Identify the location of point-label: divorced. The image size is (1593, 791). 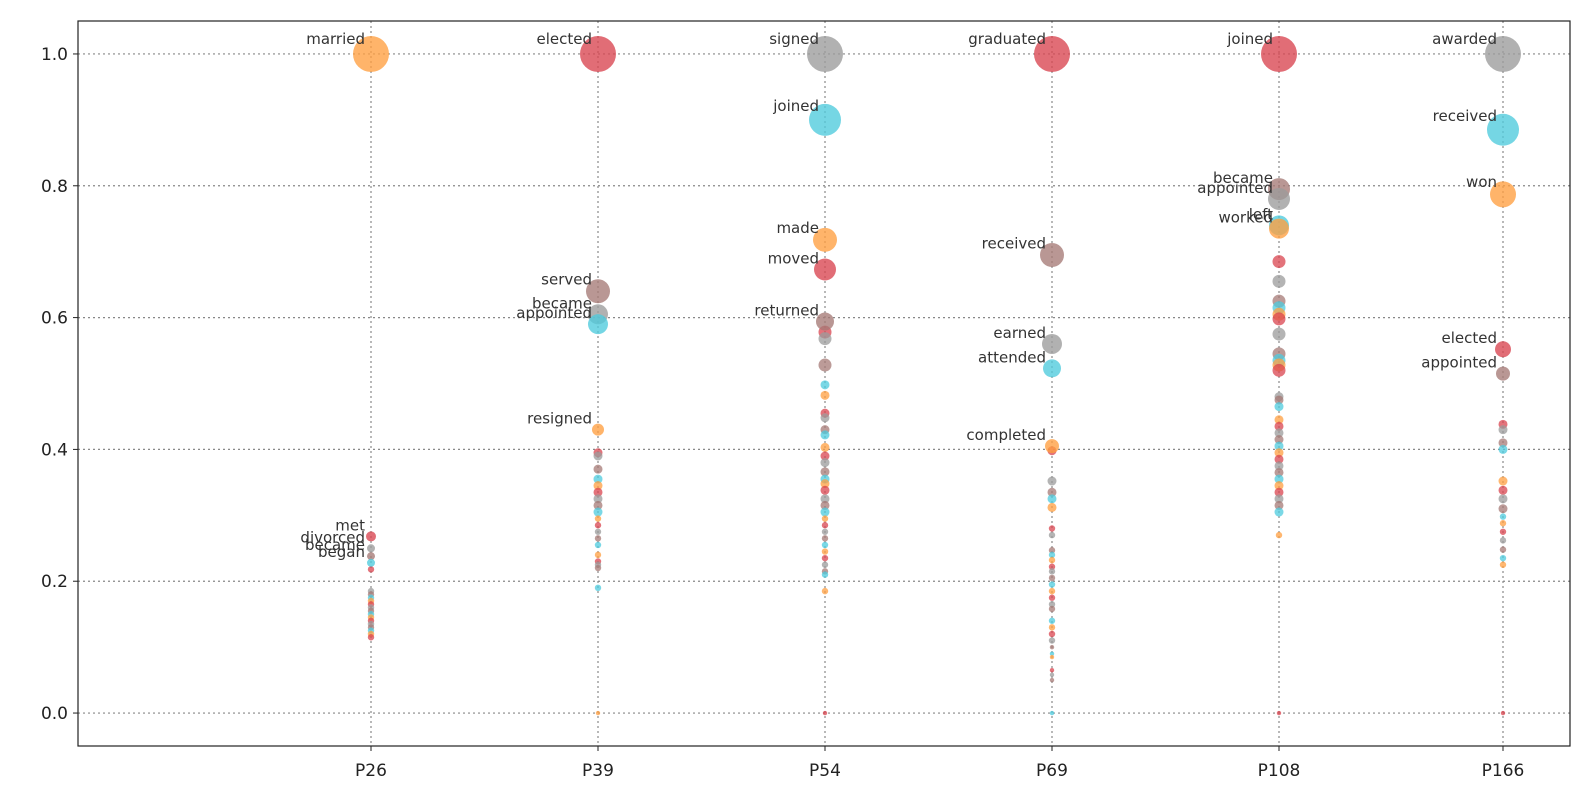
(332, 537).